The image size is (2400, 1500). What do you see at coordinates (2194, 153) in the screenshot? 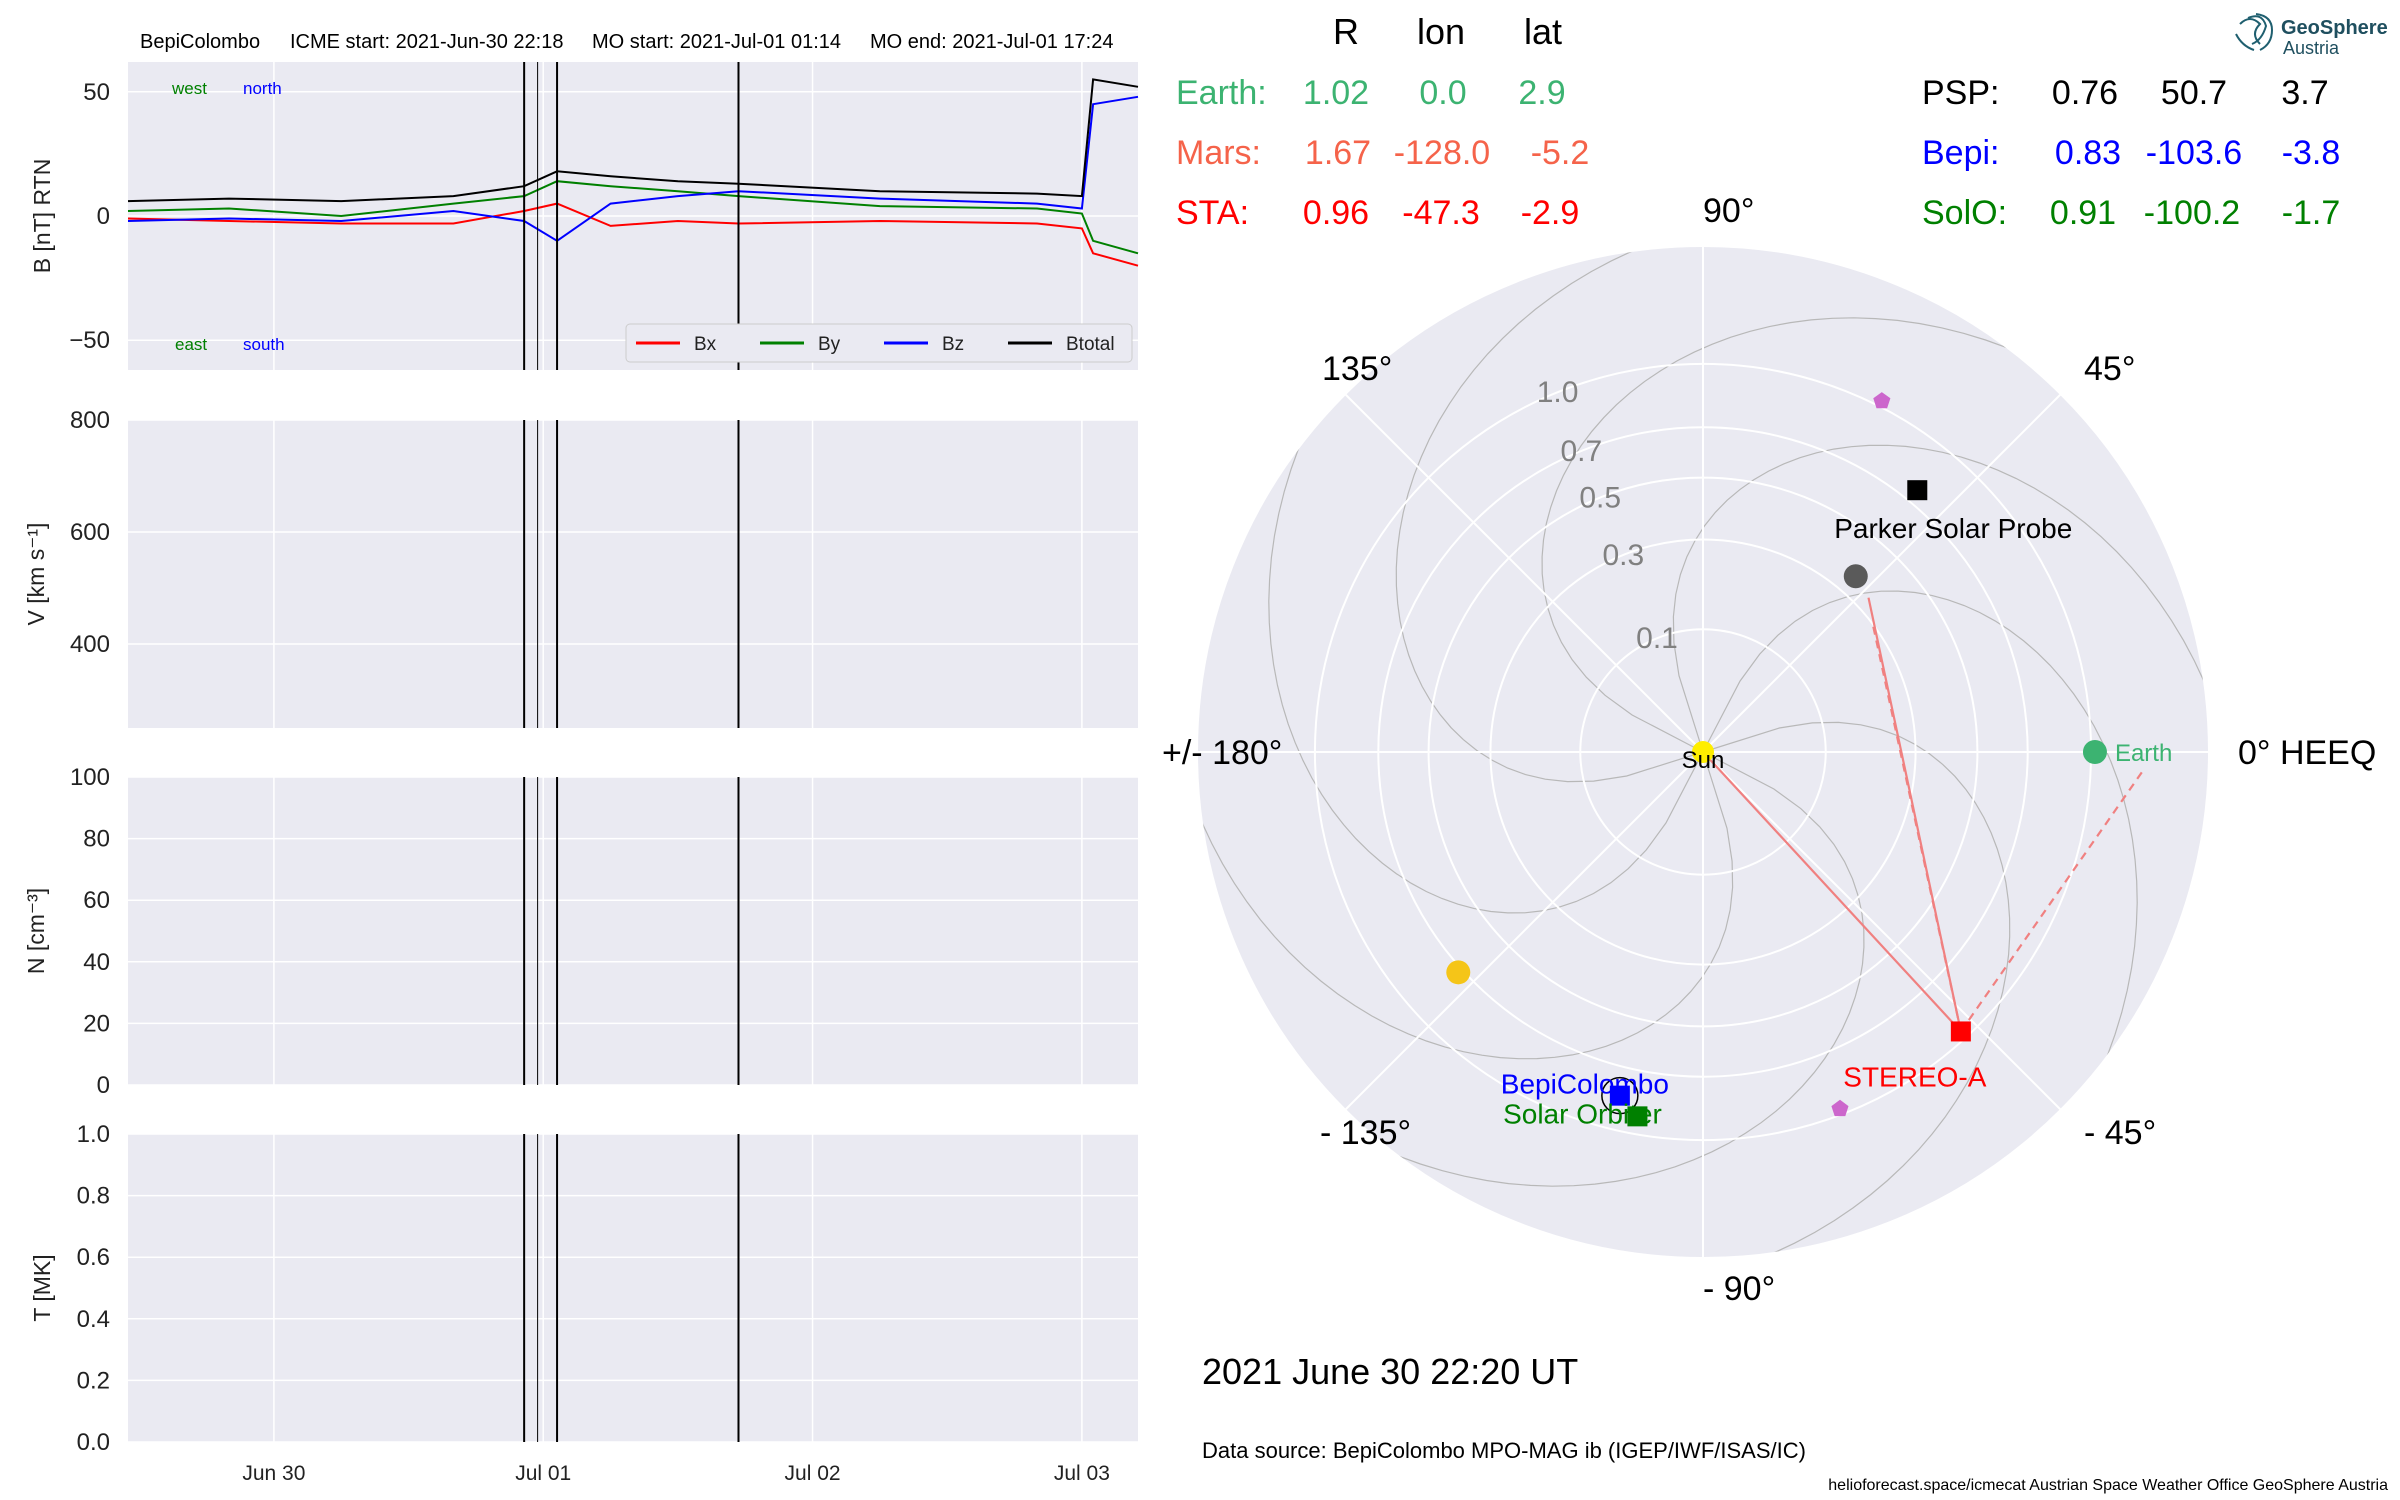
I see `value-lon: -103.6` at bounding box center [2194, 153].